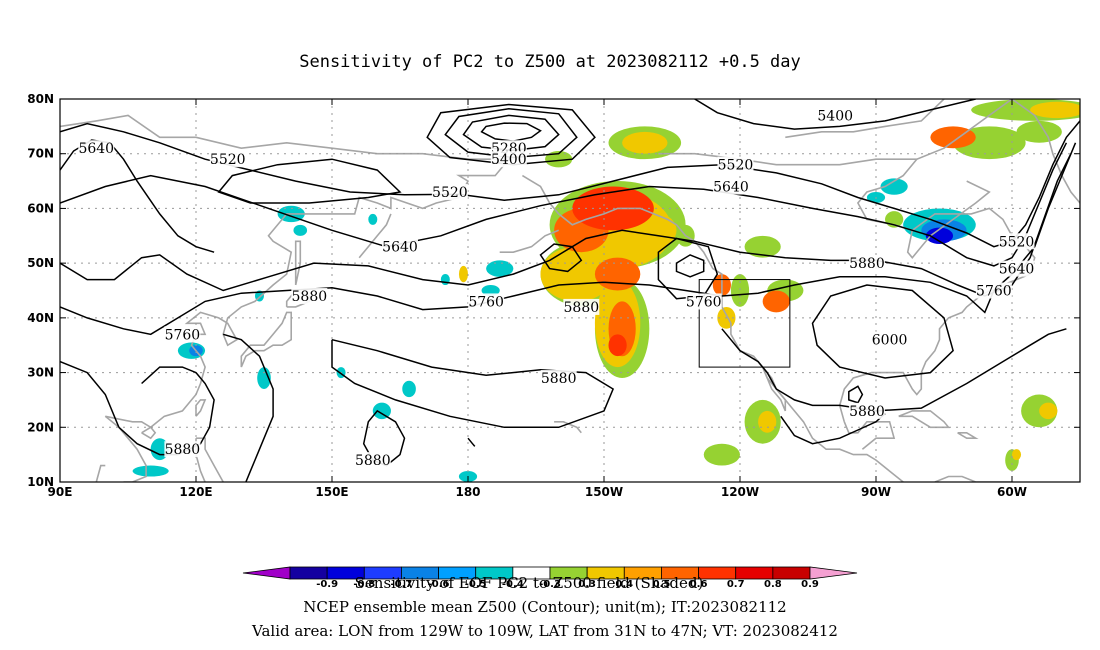 This screenshot has width=1100, height=650. What do you see at coordinates (736, 584) in the screenshot?
I see `colorbar-label: 0.7` at bounding box center [736, 584].